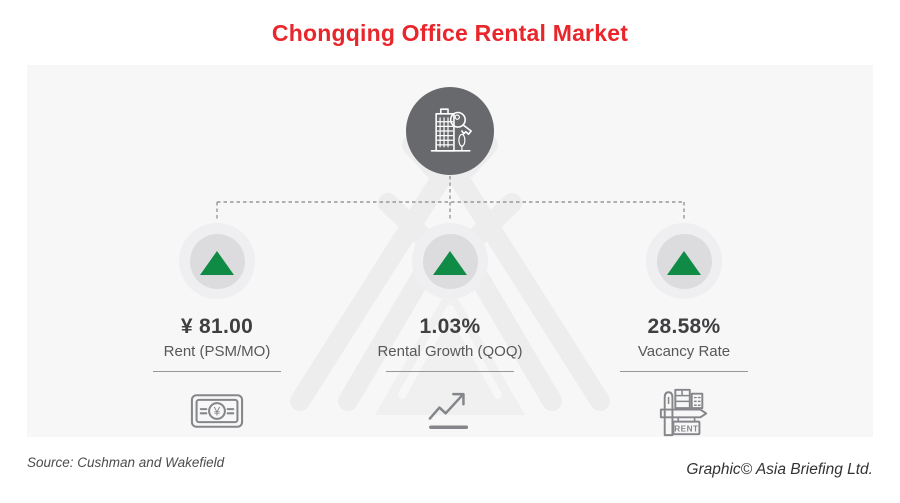  I want to click on yen-glyph: ¥, so click(217, 411).